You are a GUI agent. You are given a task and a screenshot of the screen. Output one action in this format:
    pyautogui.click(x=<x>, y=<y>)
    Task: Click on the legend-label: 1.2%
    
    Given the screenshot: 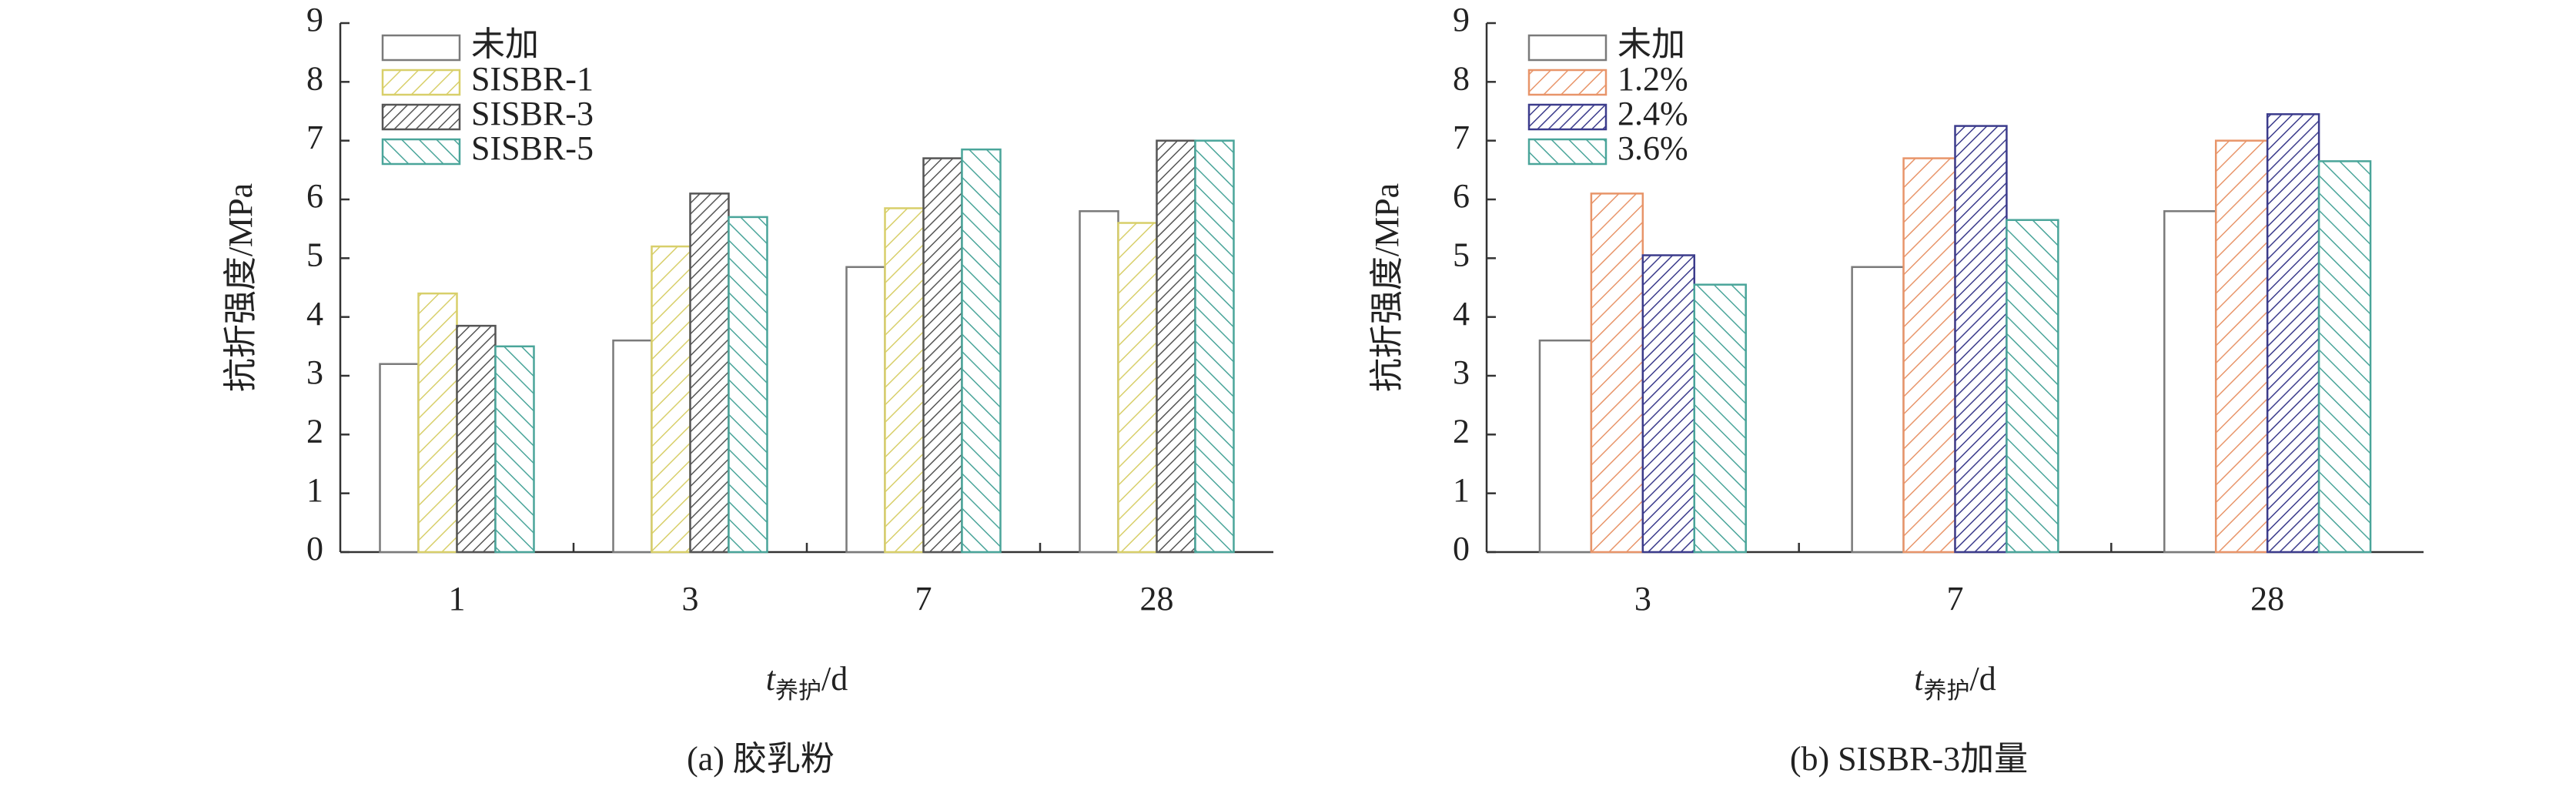 What is the action you would take?
    pyautogui.click(x=1653, y=79)
    